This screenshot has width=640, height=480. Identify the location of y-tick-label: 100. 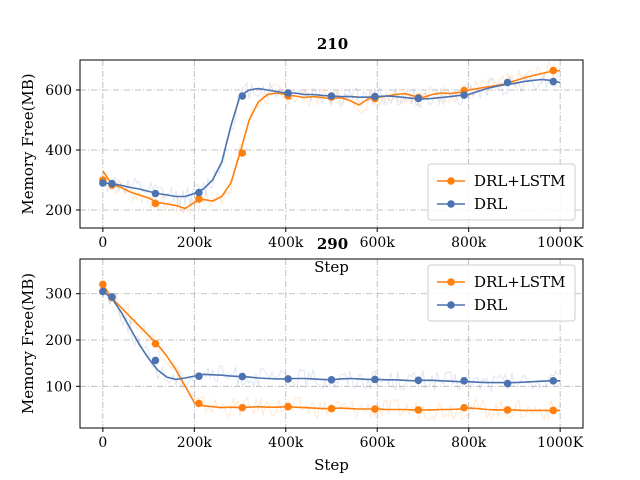
(58, 387).